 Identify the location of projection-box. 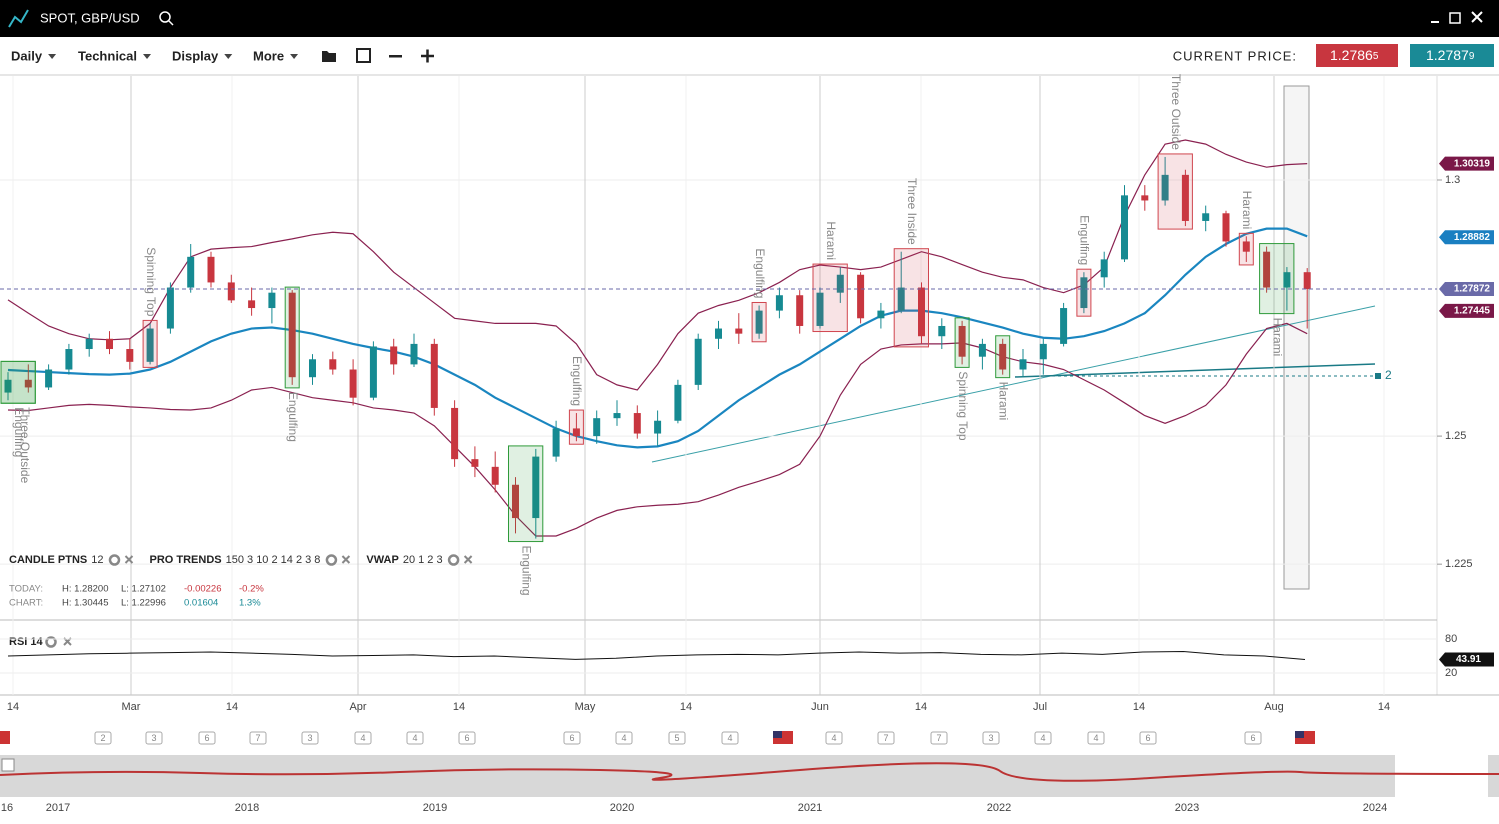
(1296, 337).